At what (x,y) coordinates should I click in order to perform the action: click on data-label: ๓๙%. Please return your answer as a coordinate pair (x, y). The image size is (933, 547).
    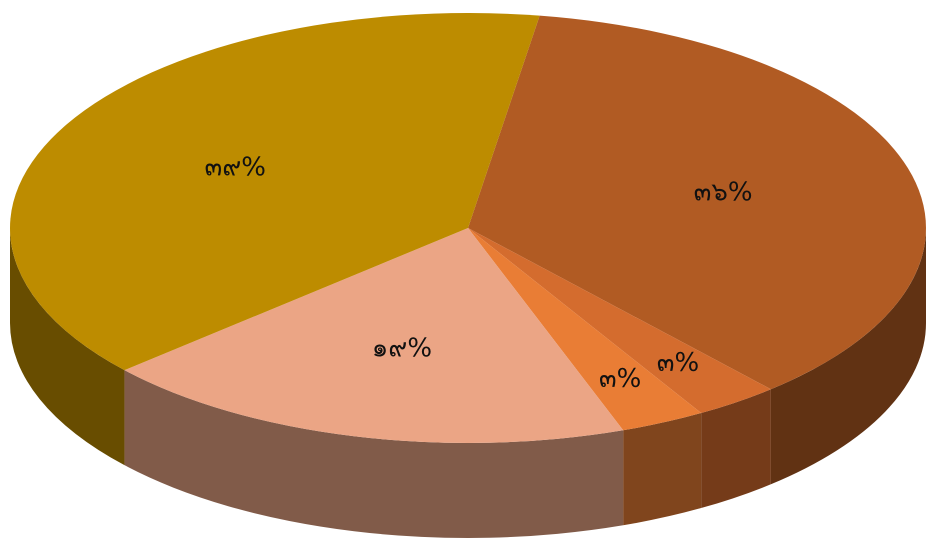
    Looking at the image, I should click on (235, 167).